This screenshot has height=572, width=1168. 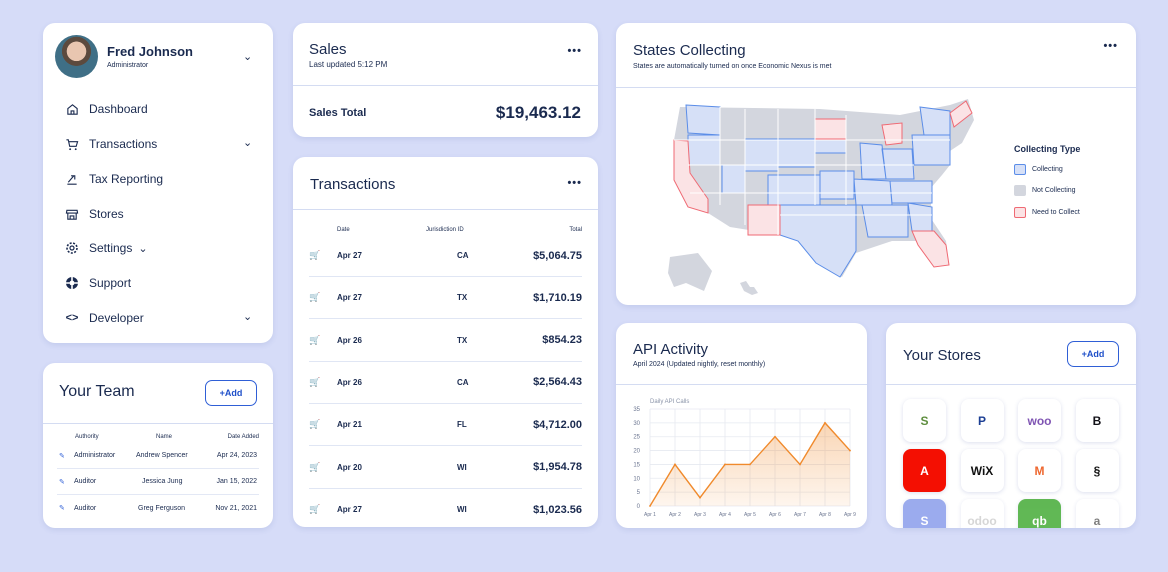 What do you see at coordinates (72, 318) in the screenshot?
I see `code-icon: <>` at bounding box center [72, 318].